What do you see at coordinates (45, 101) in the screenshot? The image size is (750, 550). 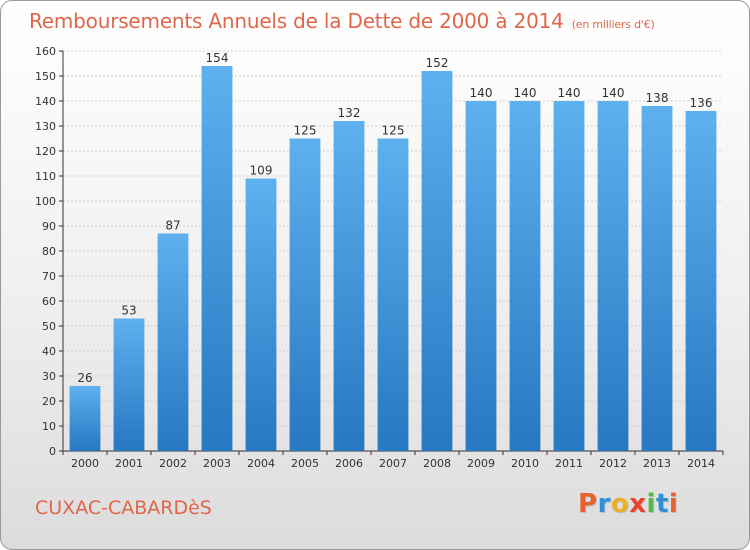 I see `y-tick-label: 140` at bounding box center [45, 101].